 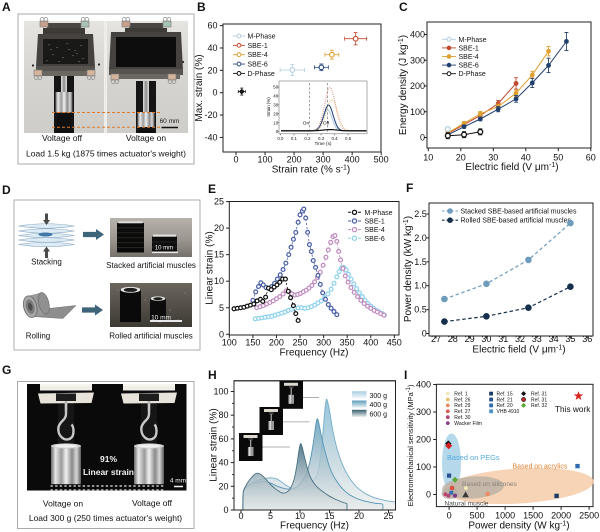 What do you see at coordinates (518, 526) in the screenshot?
I see `svg-text: Power density (W kg-1)` at bounding box center [518, 526].